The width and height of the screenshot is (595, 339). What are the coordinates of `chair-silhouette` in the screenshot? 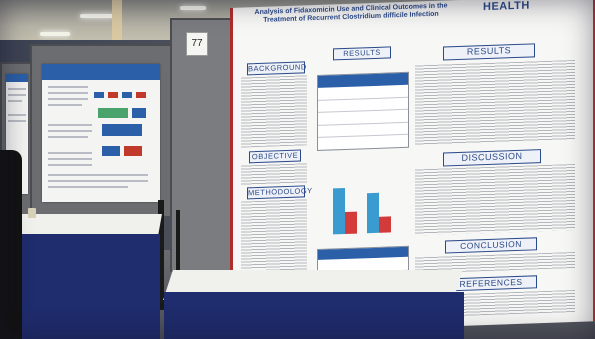 It's located at (11, 244).